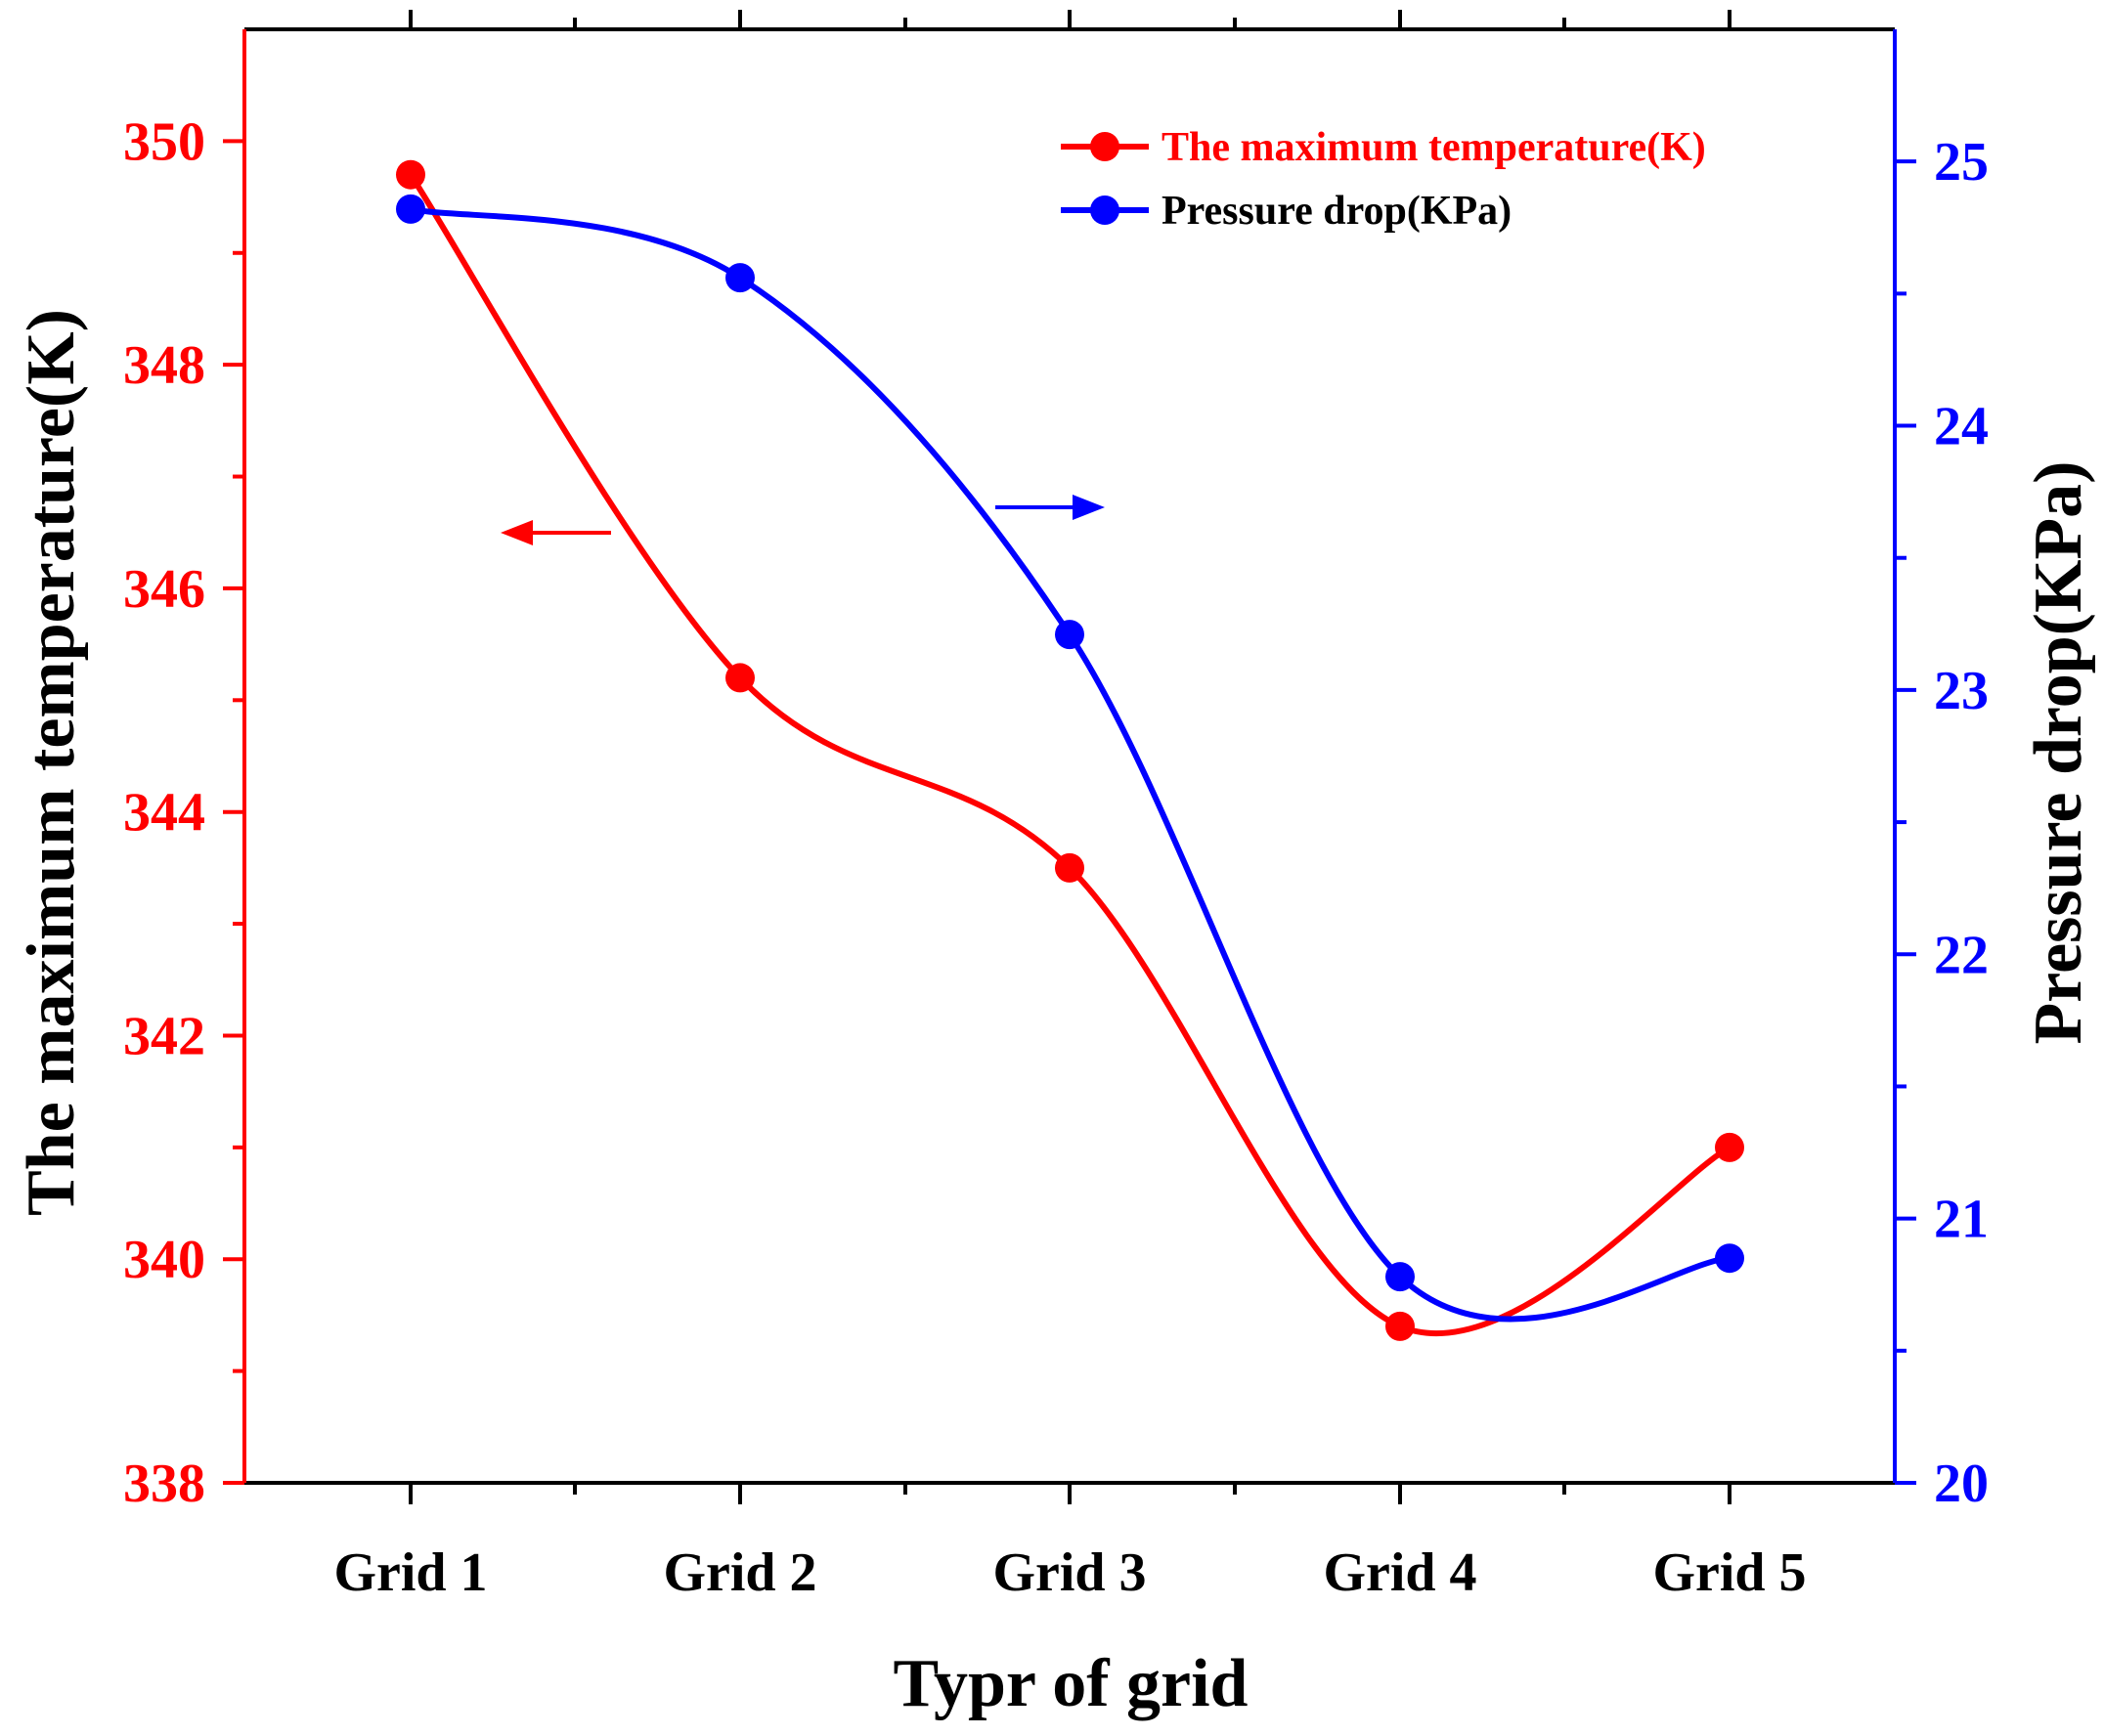 The width and height of the screenshot is (2104, 1736). I want to click on right-y-tick-label: 22, so click(1961, 955).